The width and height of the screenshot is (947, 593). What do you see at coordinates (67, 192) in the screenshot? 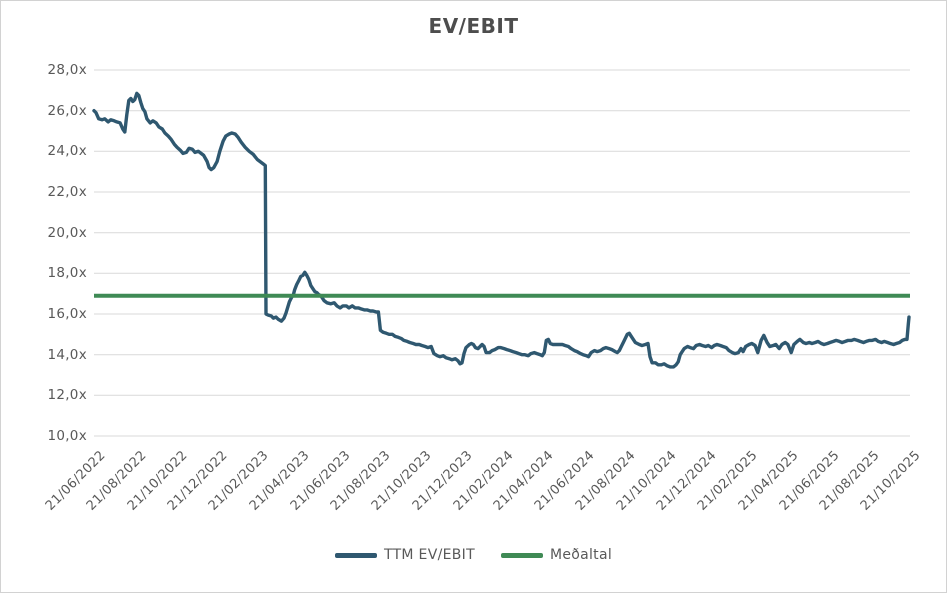
I see `y-tick-label: 22,0x` at bounding box center [67, 192].